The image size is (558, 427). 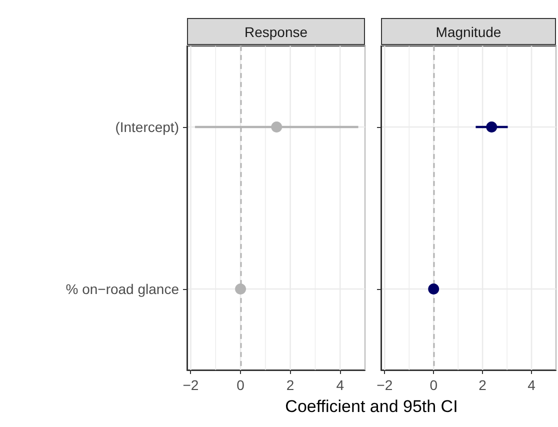 What do you see at coordinates (371, 407) in the screenshot?
I see `x-axis-title: Coefficient and 95th CI` at bounding box center [371, 407].